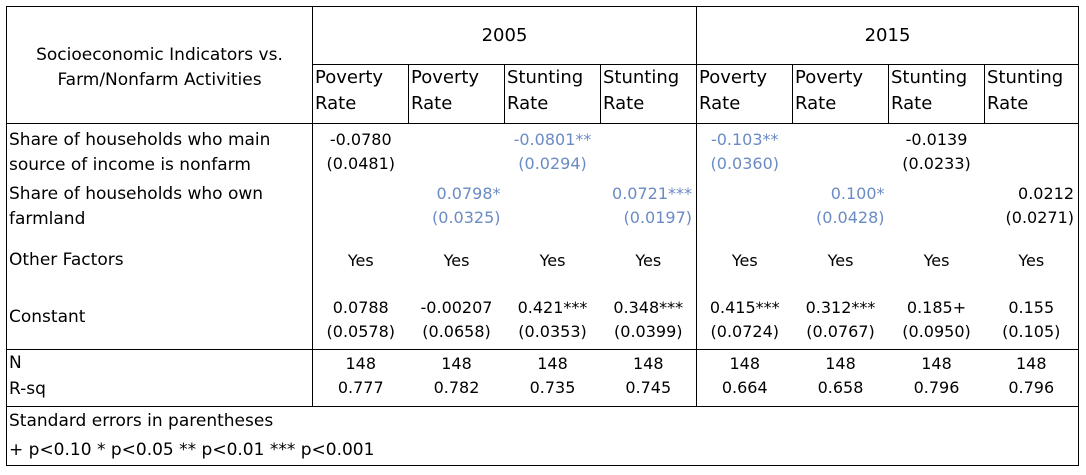 This screenshot has width=1086, height=475. What do you see at coordinates (192, 449) in the screenshot?
I see `footnote-significance: + p<0.10 * p<0.05 ** p<0.01 *** p<0.001` at bounding box center [192, 449].